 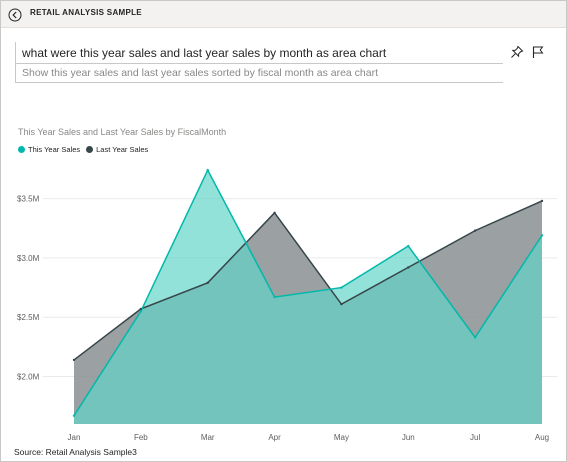 I want to click on y-tick-label: $3.0M, so click(x=28, y=258).